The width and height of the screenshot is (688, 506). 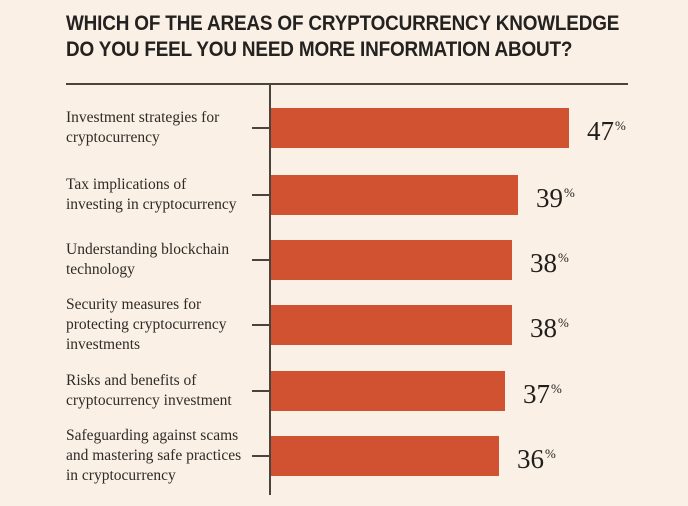 What do you see at coordinates (143, 127) in the screenshot?
I see `bar-category-label: Investment strategies for cryptocurrency` at bounding box center [143, 127].